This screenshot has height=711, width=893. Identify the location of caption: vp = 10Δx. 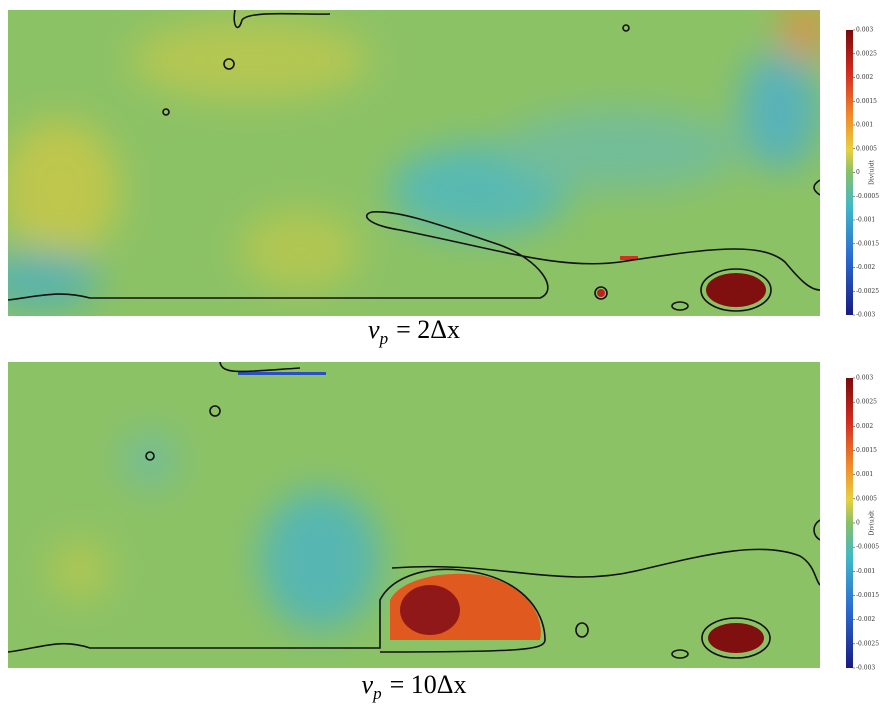
(414, 686).